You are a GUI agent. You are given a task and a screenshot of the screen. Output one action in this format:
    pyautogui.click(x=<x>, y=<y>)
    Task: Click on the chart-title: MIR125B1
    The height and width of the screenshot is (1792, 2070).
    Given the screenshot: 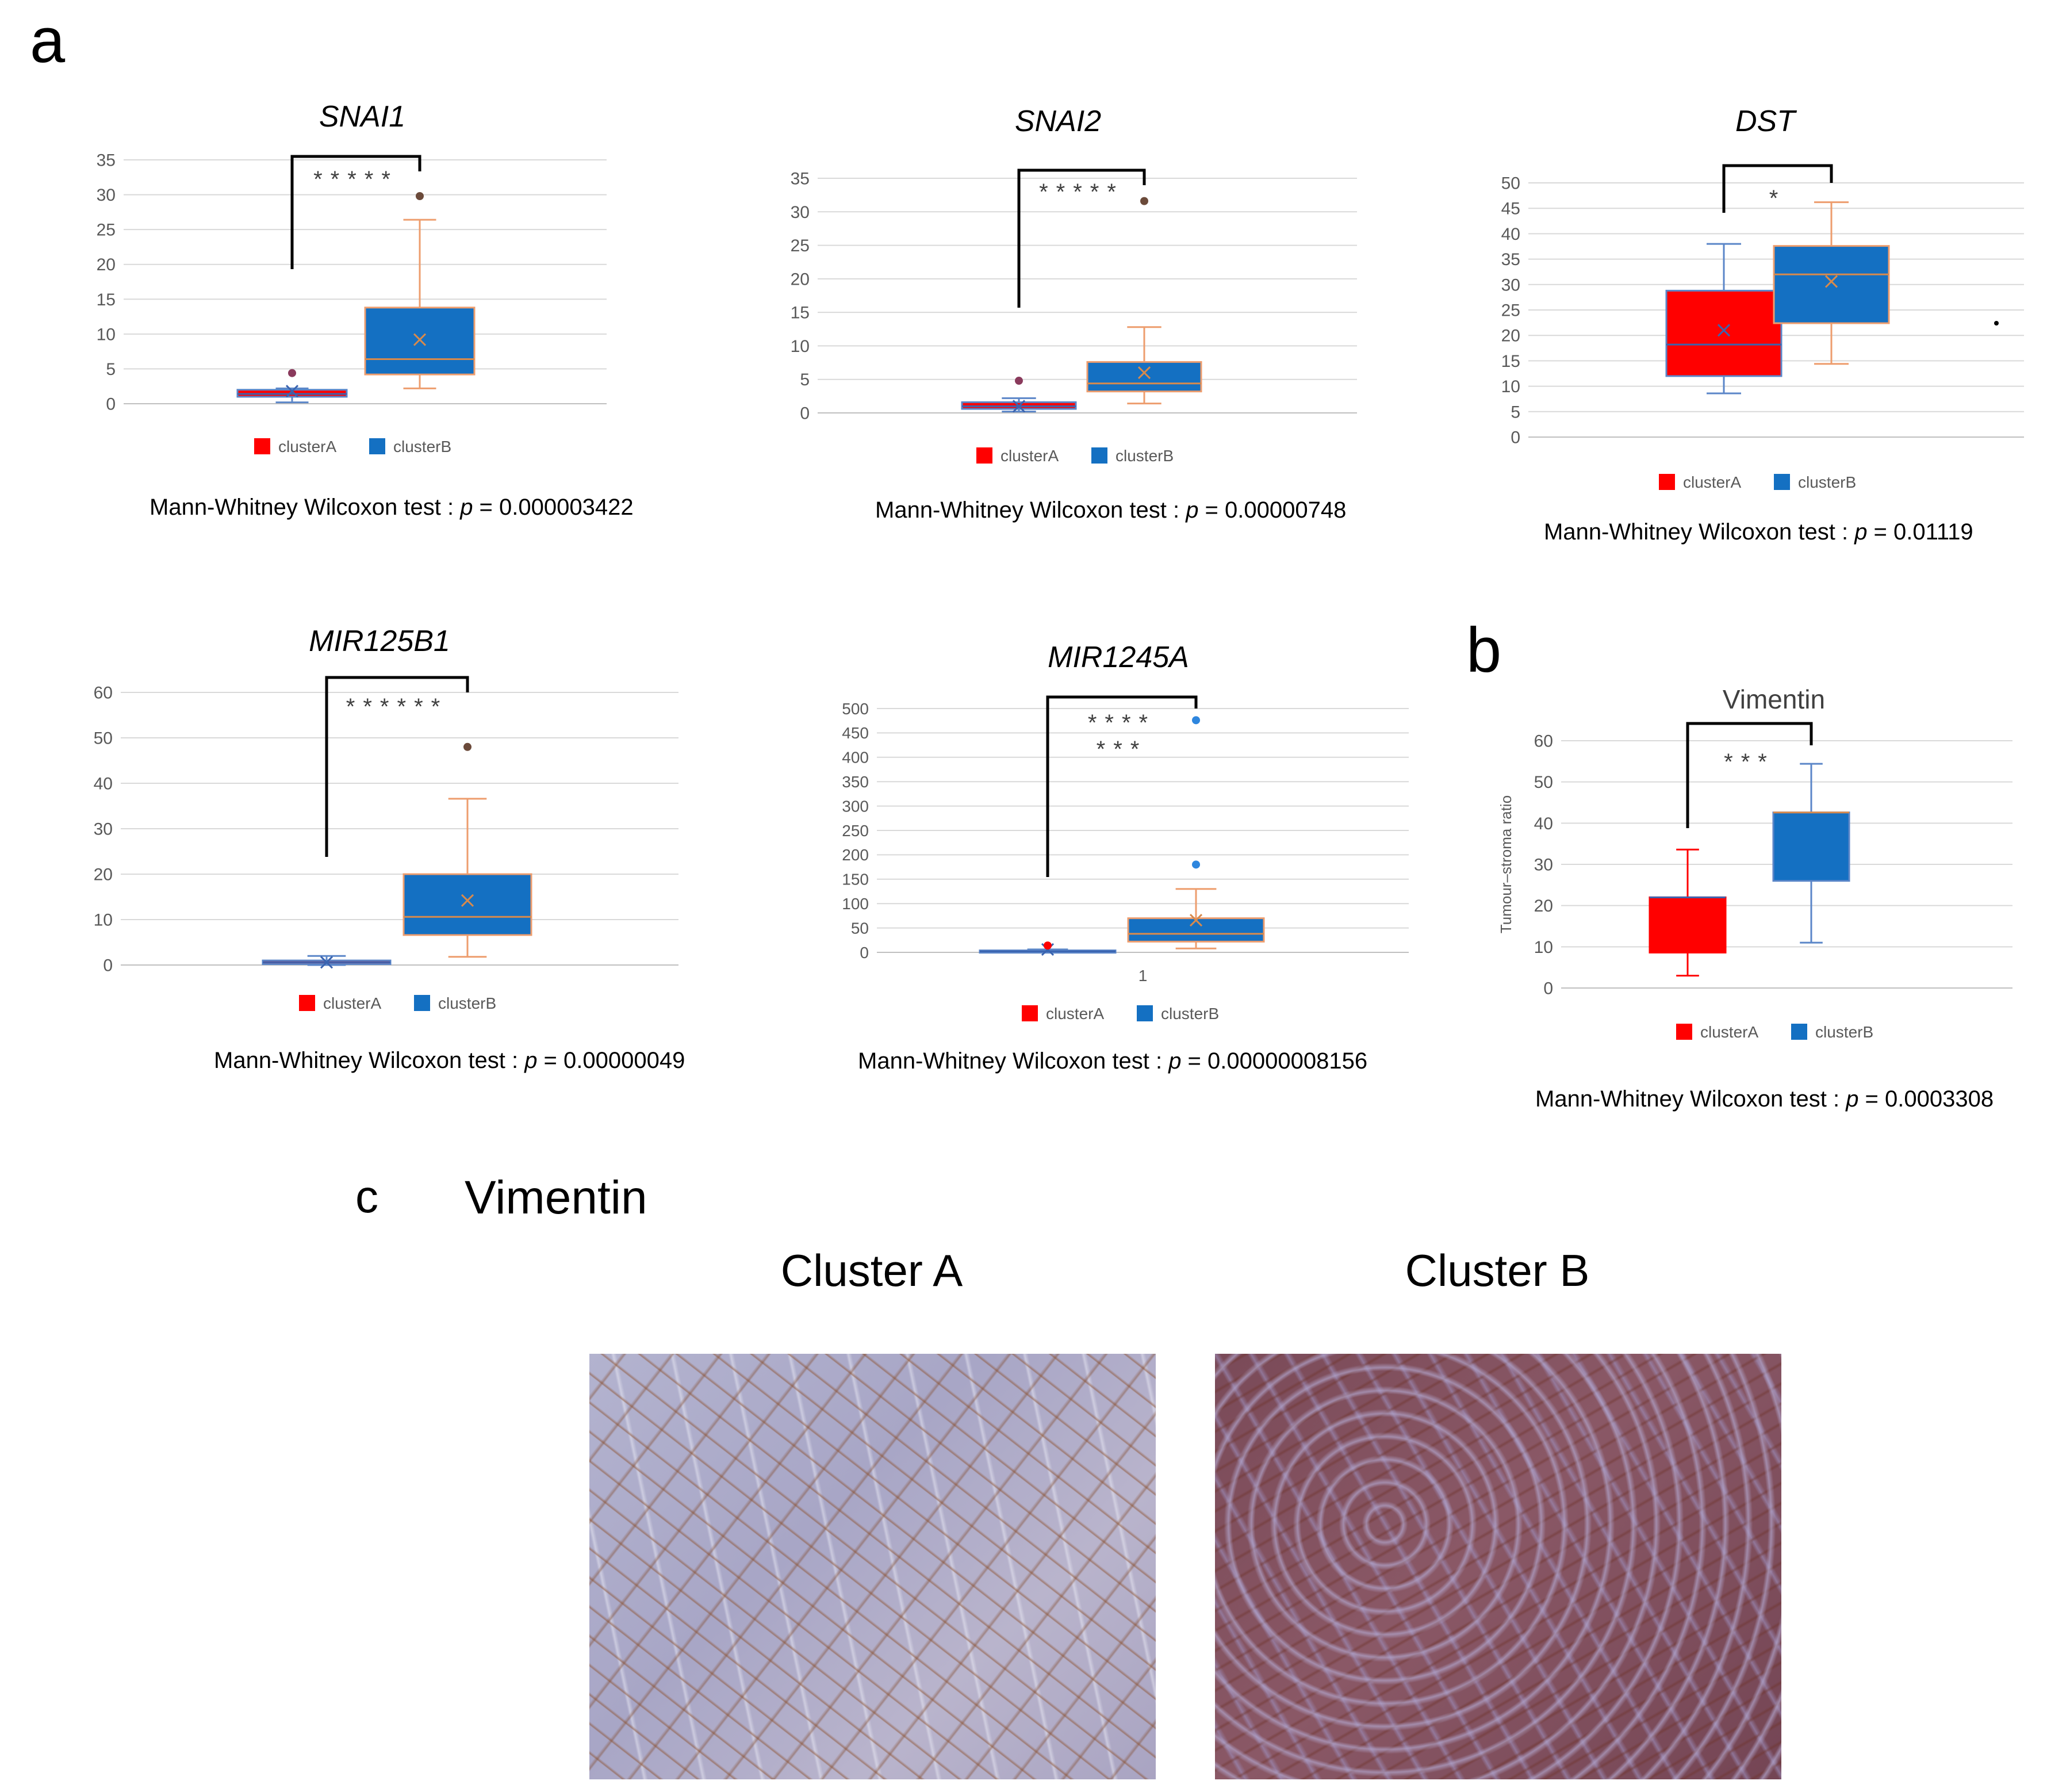 What is the action you would take?
    pyautogui.click(x=379, y=642)
    